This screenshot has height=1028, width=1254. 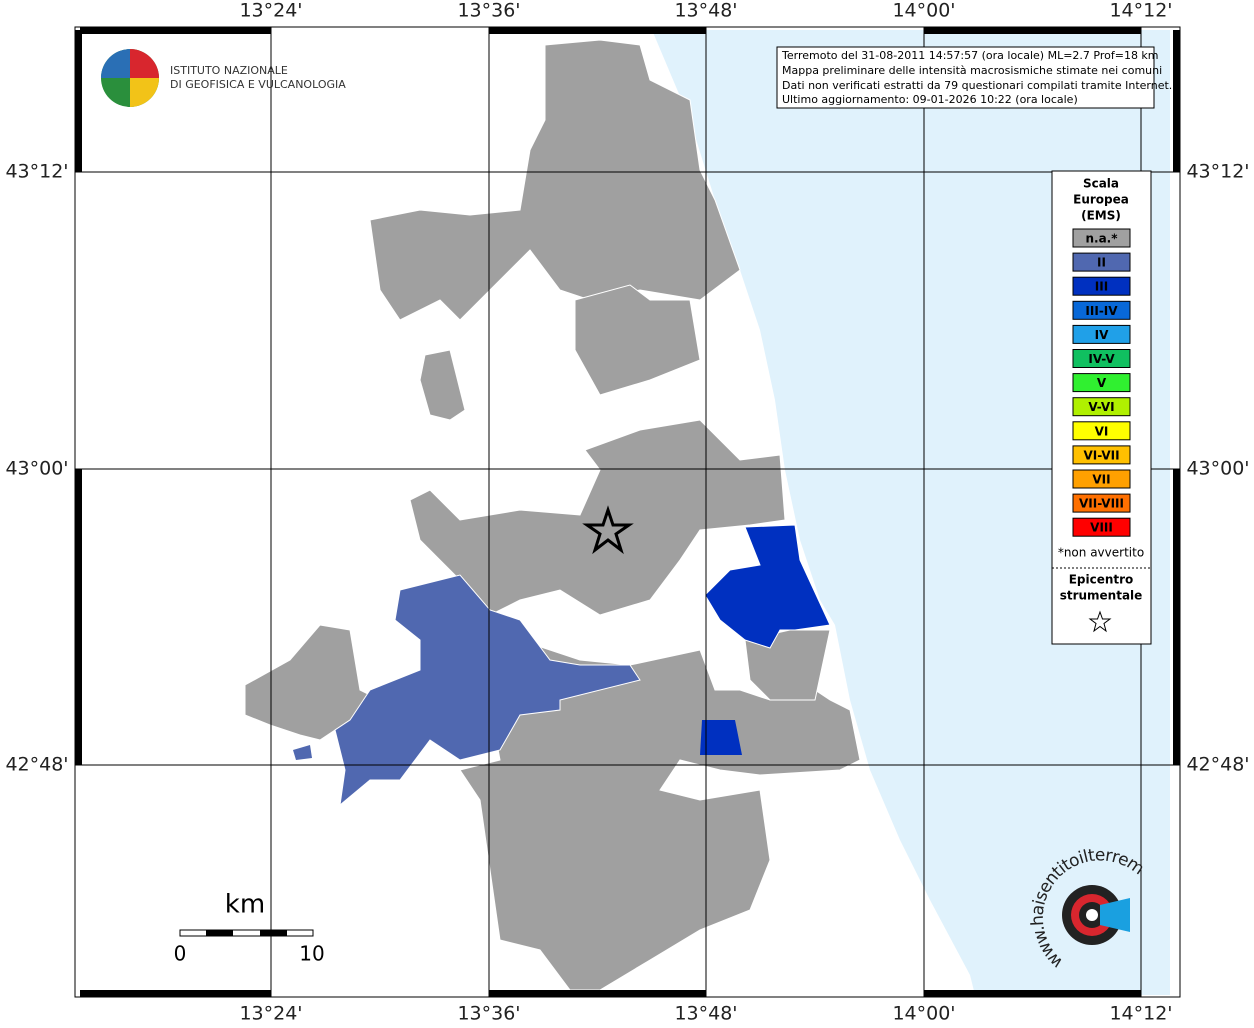 What do you see at coordinates (311, 954) in the screenshot?
I see `scale-label: 10` at bounding box center [311, 954].